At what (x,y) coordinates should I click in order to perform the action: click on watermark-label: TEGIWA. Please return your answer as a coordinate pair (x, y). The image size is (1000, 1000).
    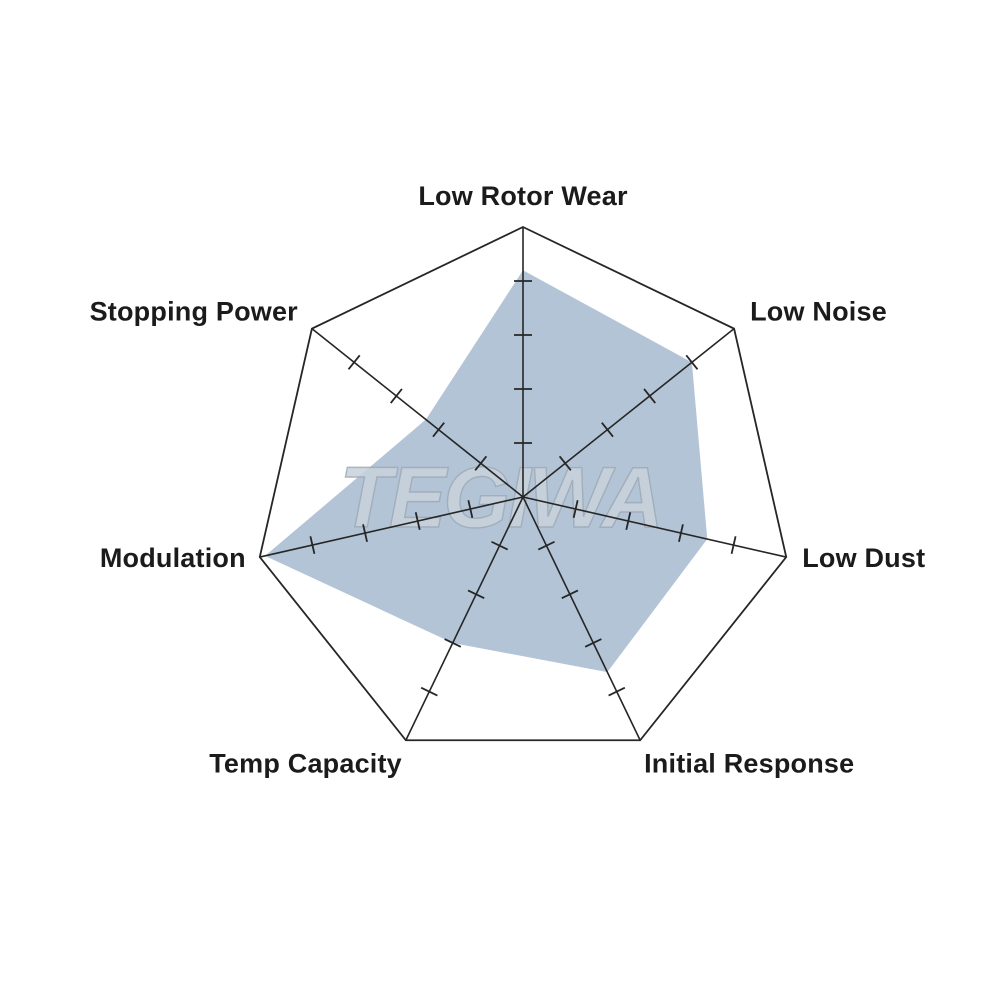
    Looking at the image, I should click on (499, 498).